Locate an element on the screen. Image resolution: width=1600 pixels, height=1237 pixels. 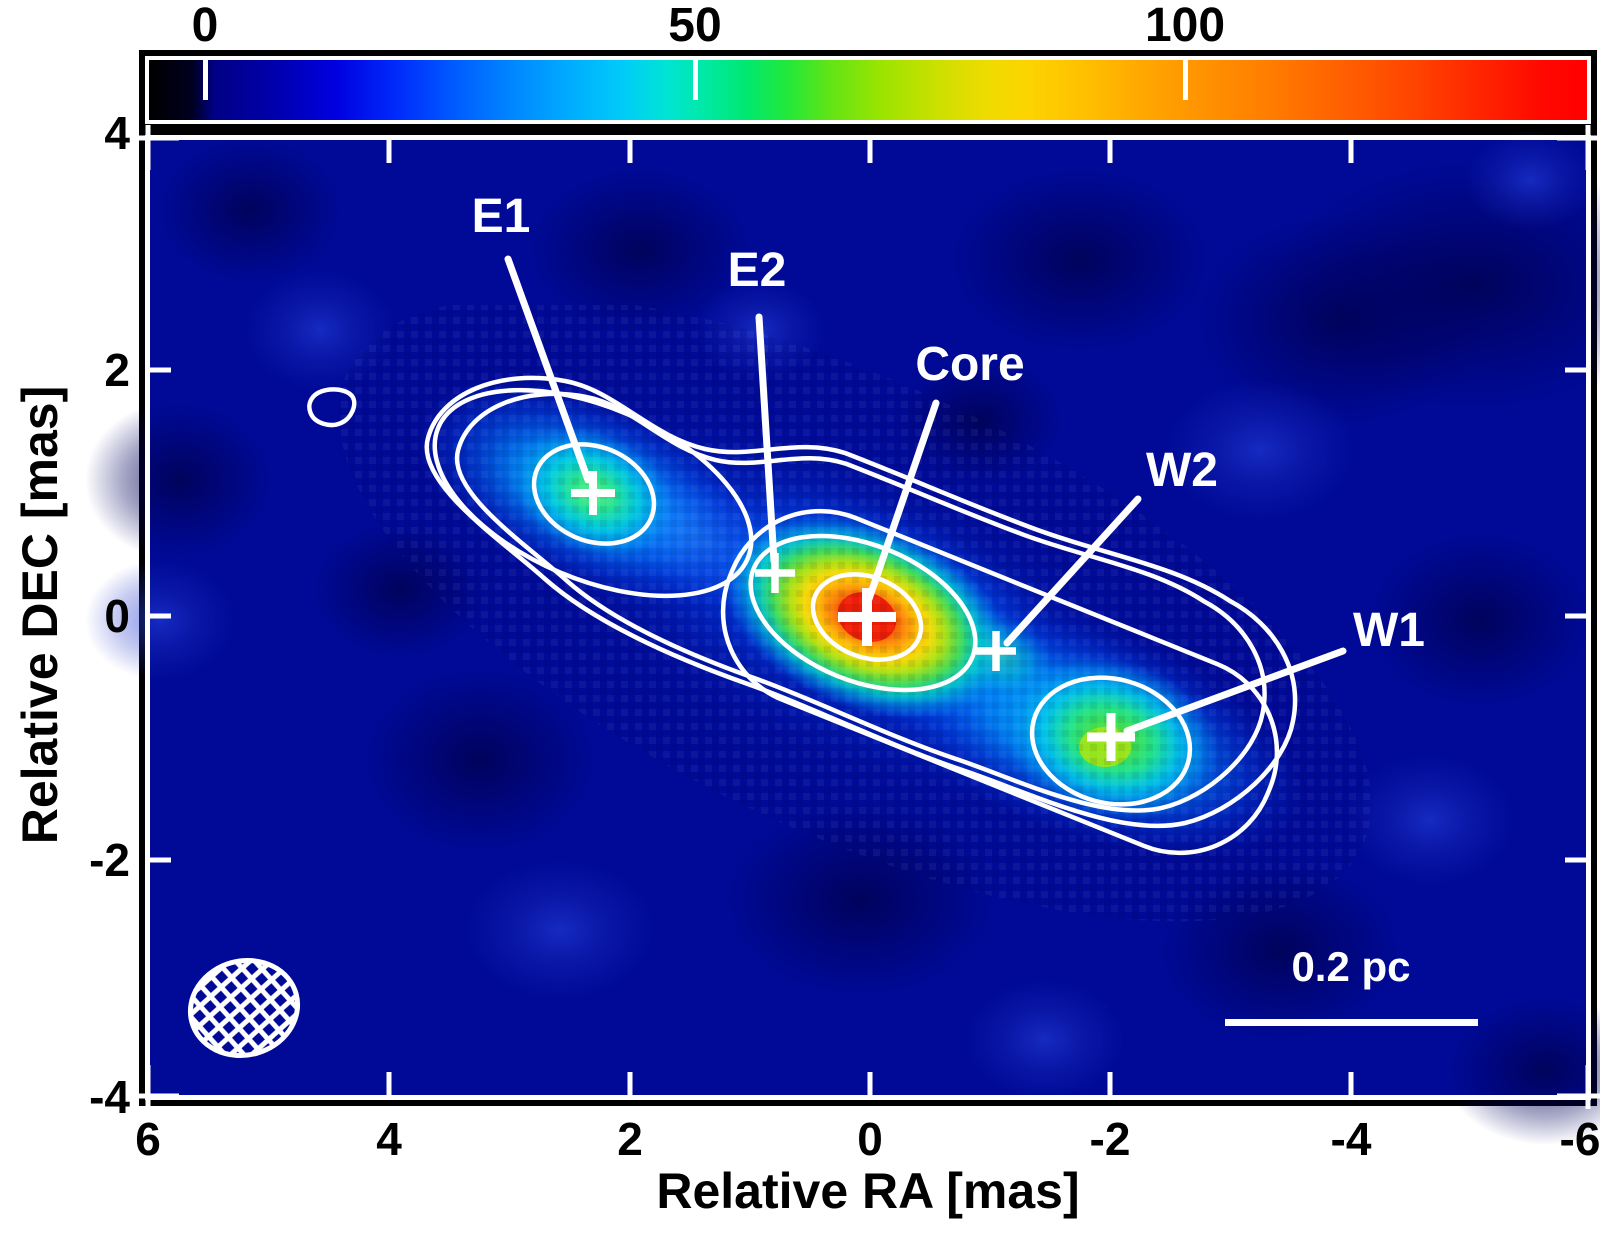
w1-leader-line is located at coordinates (1235, 691).